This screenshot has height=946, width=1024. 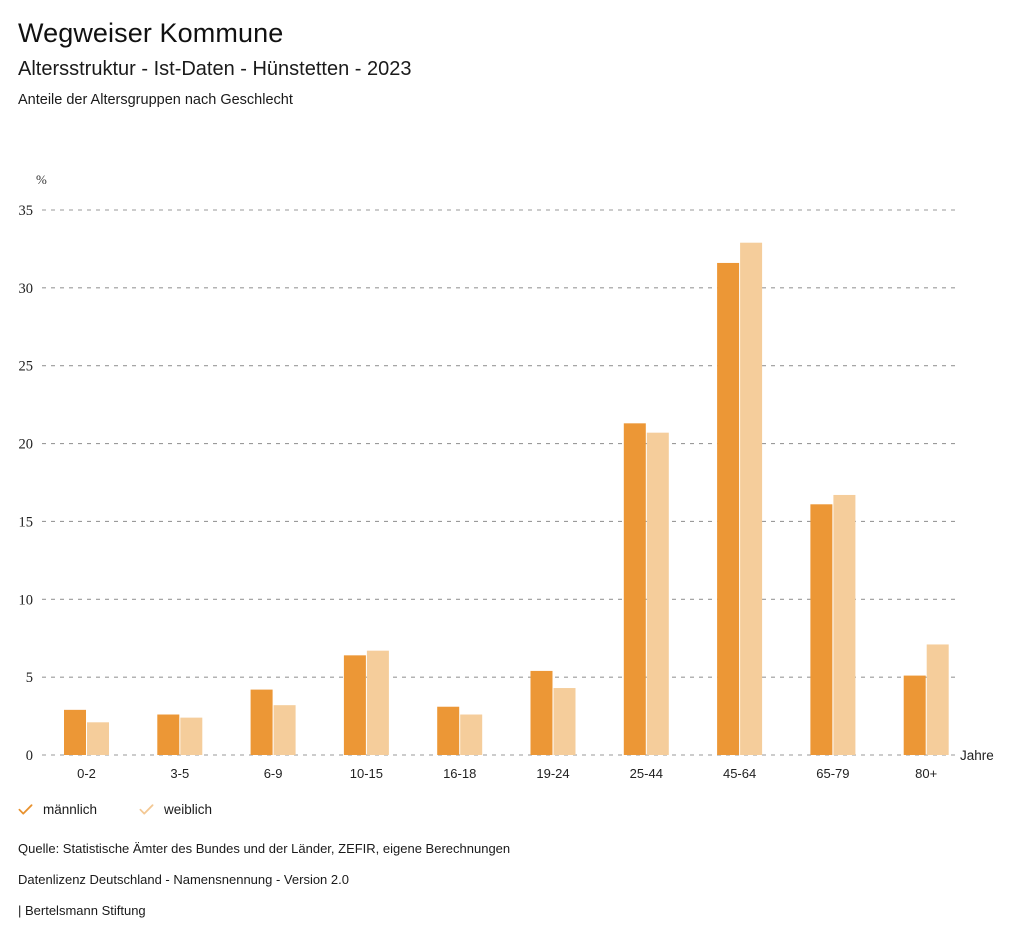 What do you see at coordinates (459, 773) in the screenshot?
I see `x-axis-tick-label: 16-18` at bounding box center [459, 773].